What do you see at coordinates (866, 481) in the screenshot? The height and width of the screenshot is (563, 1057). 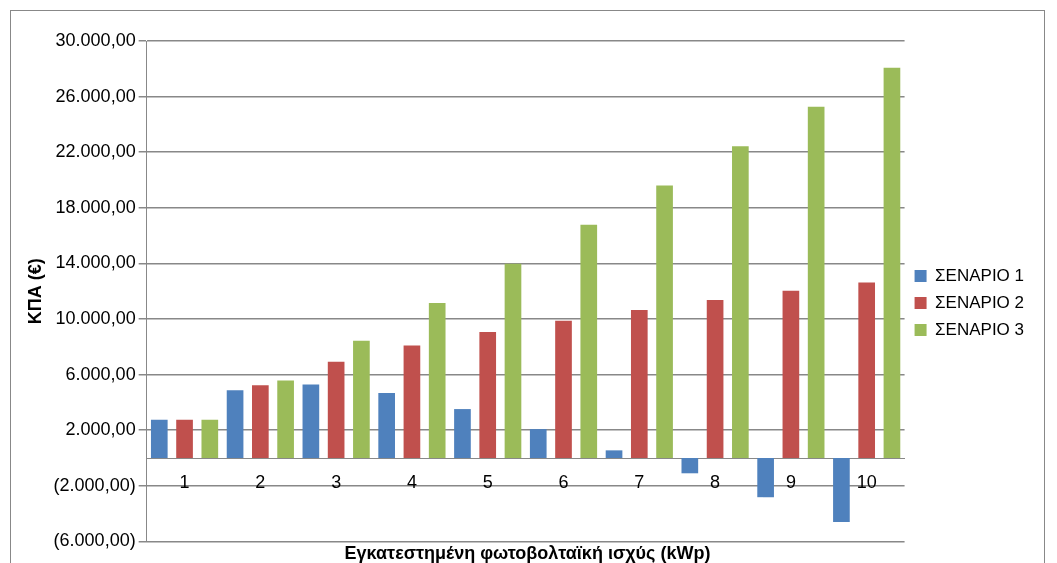 I see `x-tick-label: 10` at bounding box center [866, 481].